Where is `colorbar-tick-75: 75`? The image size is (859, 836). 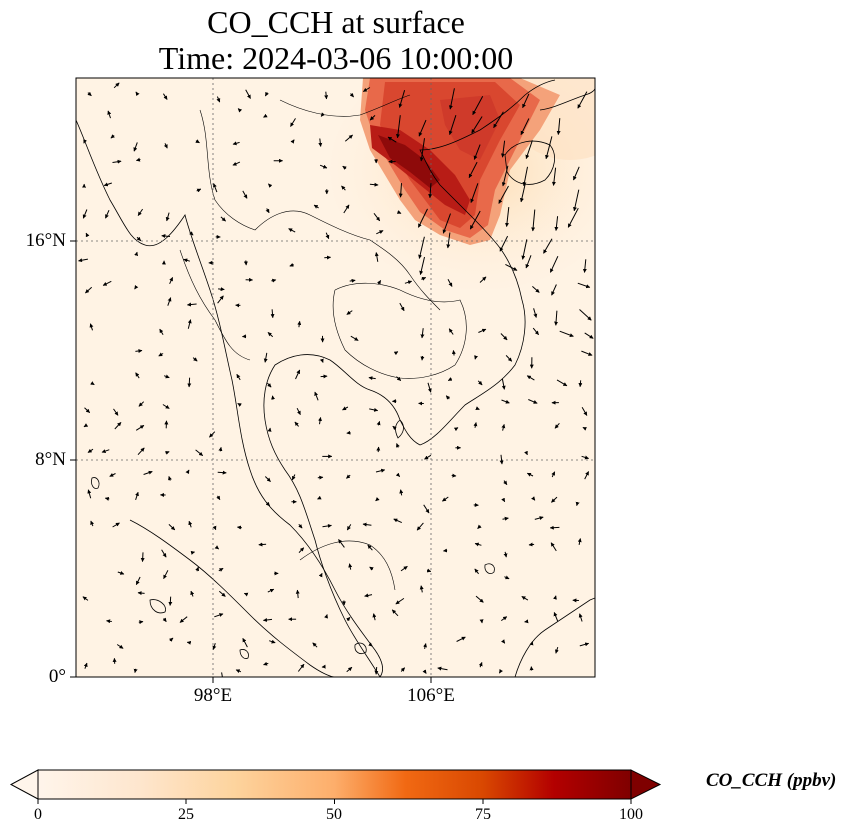 colorbar-tick-75: 75 is located at coordinates (483, 814).